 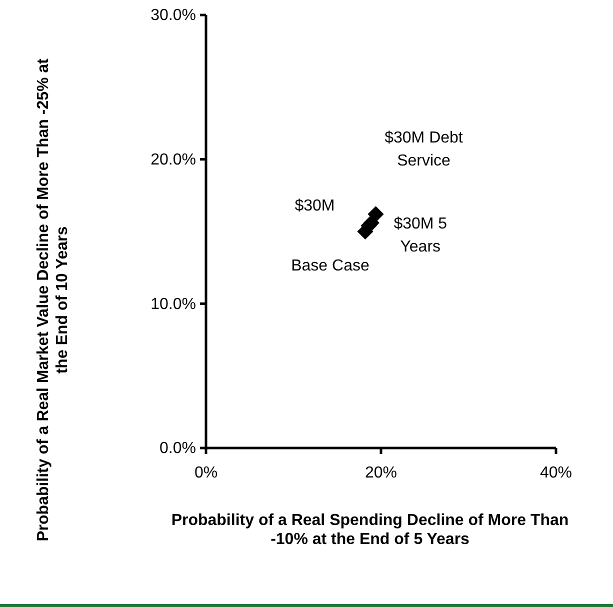 What do you see at coordinates (424, 150) in the screenshot?
I see `annotation: $30M Debt Service` at bounding box center [424, 150].